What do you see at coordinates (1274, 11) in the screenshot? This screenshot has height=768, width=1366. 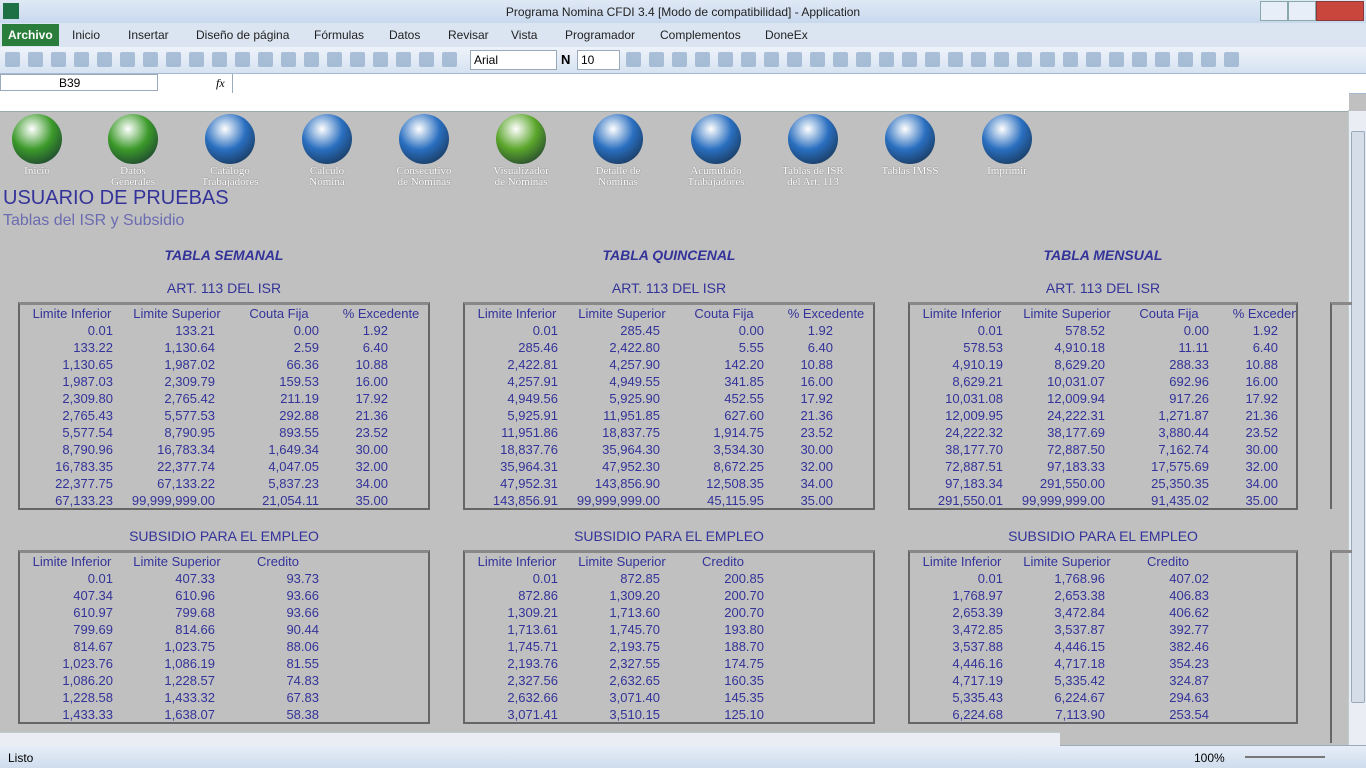 I see `minimize-button` at bounding box center [1274, 11].